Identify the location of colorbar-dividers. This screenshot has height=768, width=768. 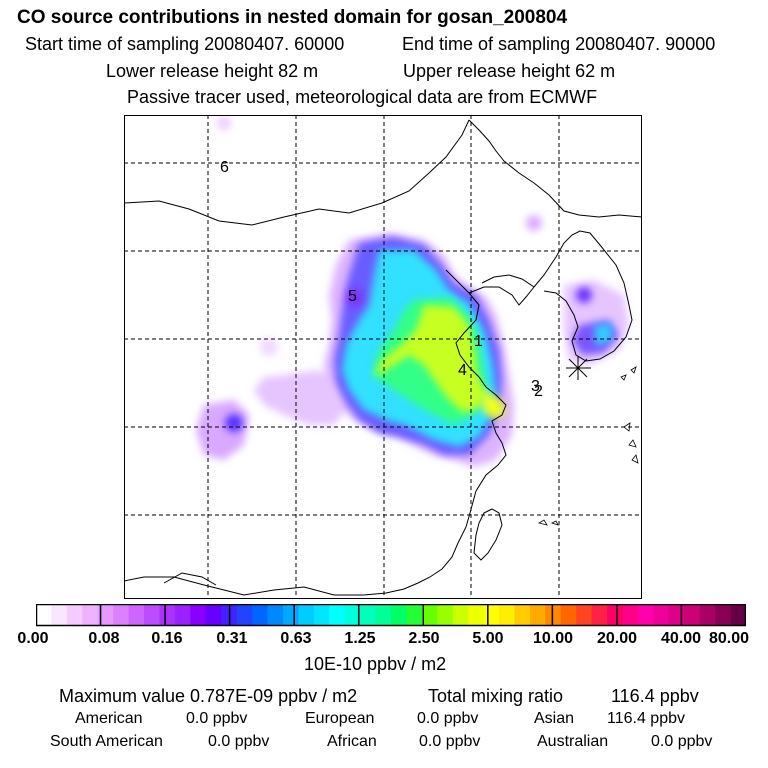
(391, 615).